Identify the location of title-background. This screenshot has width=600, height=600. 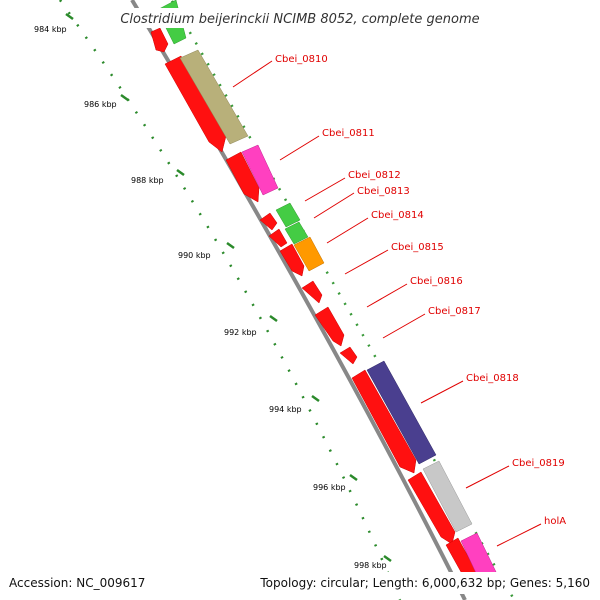
(301, 18).